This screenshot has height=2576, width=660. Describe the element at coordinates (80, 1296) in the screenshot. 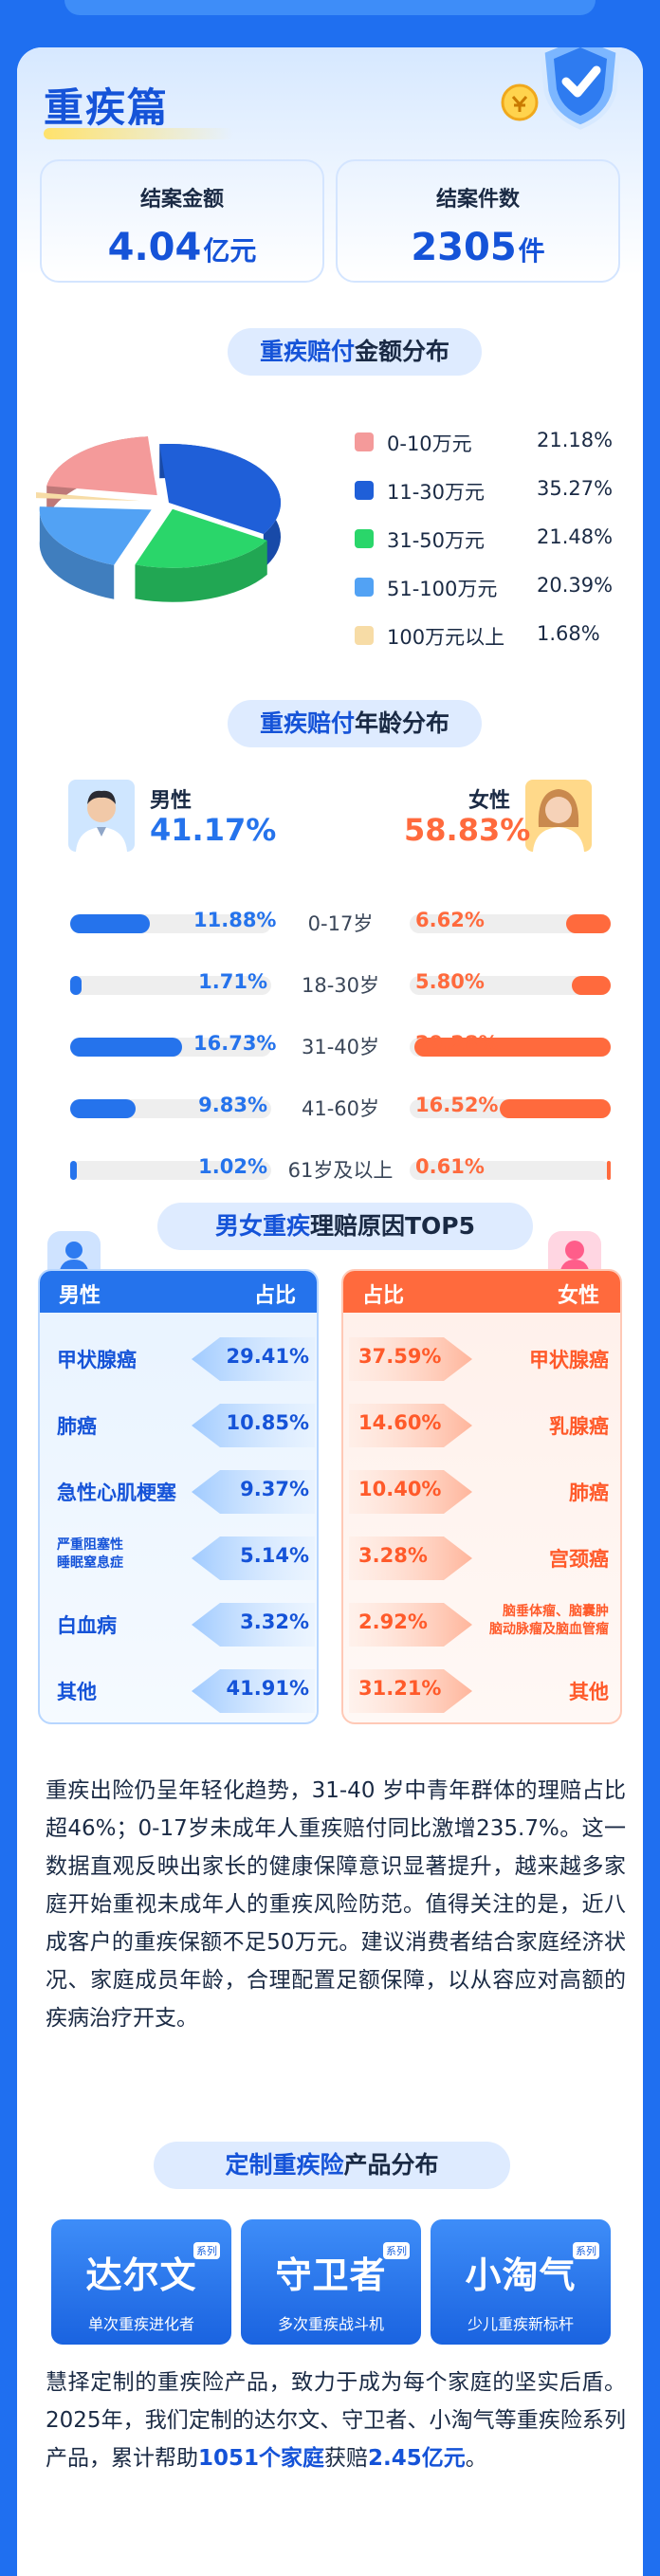

I see `panel-gender-label: 男性` at that location.